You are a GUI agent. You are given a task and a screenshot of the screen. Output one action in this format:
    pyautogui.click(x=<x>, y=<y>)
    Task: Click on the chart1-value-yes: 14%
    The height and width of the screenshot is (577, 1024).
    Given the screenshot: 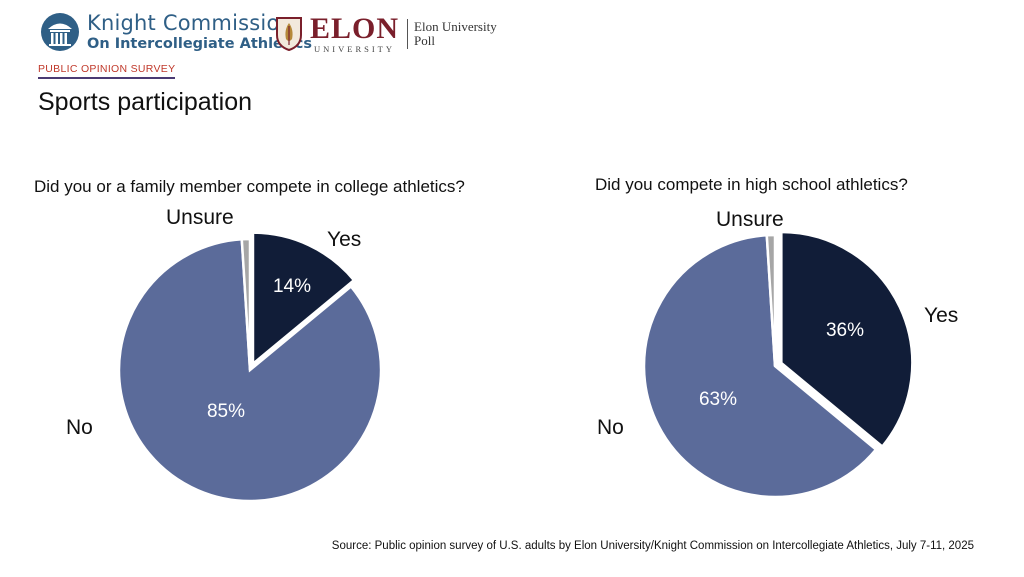 What is the action you would take?
    pyautogui.click(x=292, y=286)
    